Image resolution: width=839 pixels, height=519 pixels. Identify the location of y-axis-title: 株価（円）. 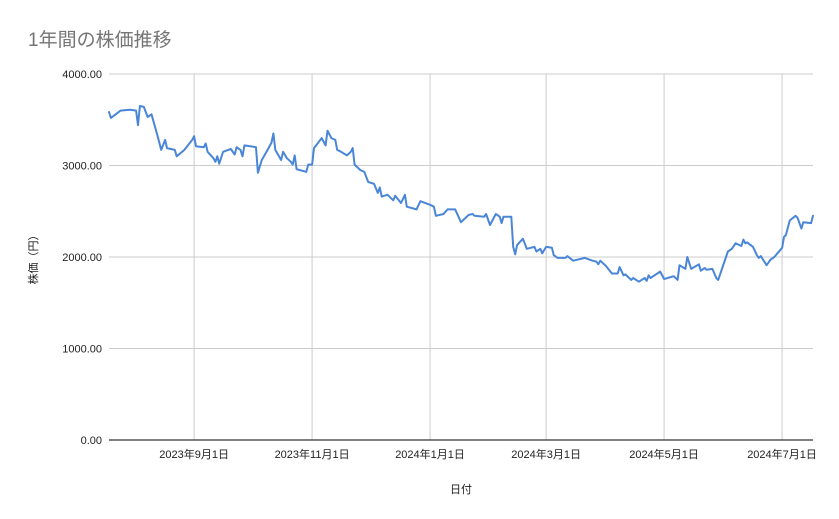
(33, 257).